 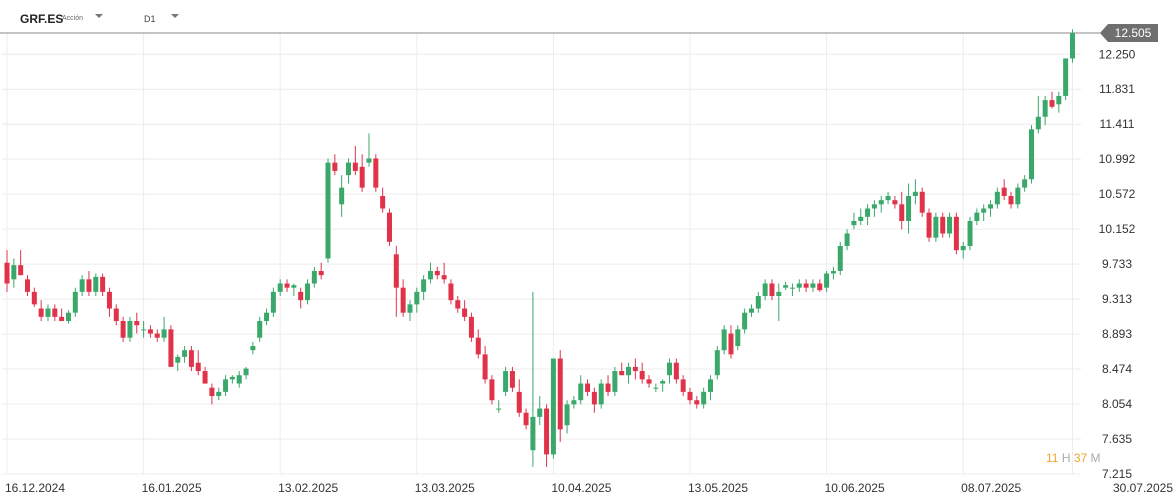 What do you see at coordinates (150, 19) in the screenshot?
I see `timeframe-label: D1` at bounding box center [150, 19].